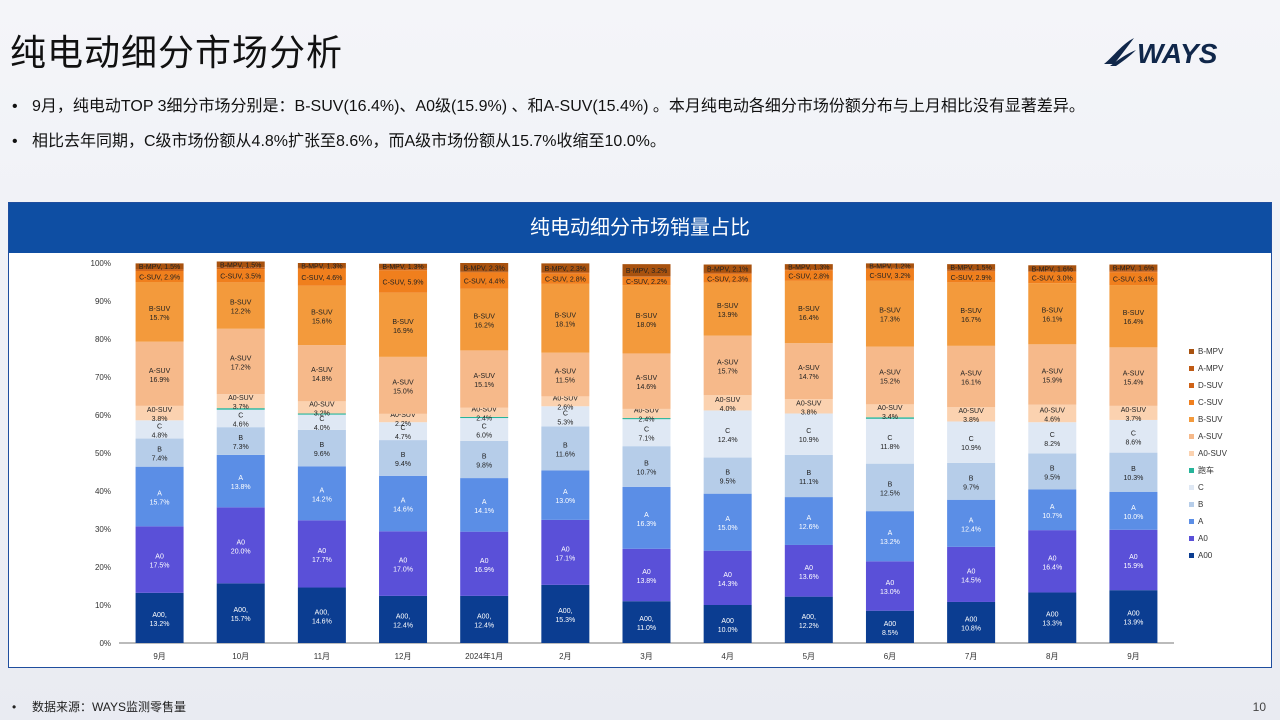 The height and width of the screenshot is (720, 1280). Describe the element at coordinates (484, 511) in the screenshot. I see `data-label: 14.1%` at that location.